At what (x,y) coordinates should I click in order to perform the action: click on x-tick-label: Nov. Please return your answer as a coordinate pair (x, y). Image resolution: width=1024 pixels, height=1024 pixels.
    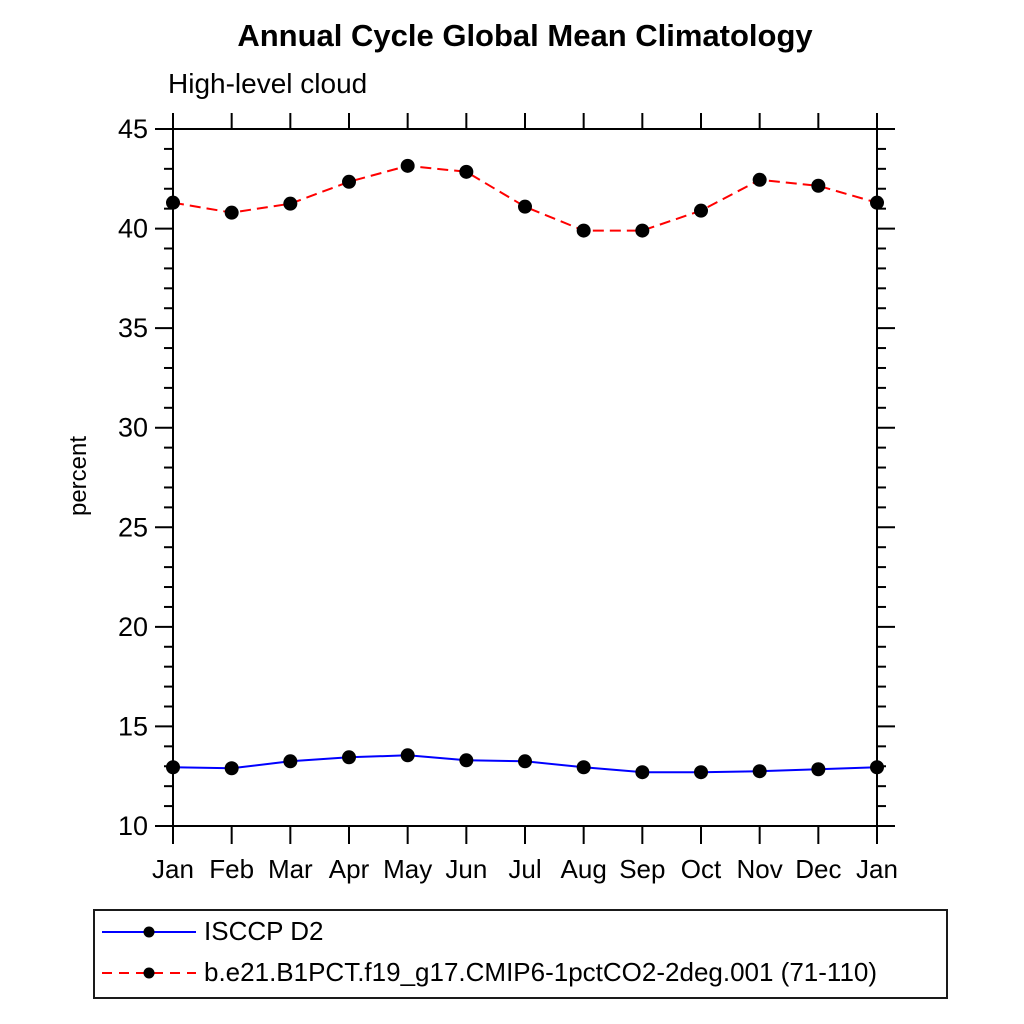
    Looking at the image, I should click on (760, 869).